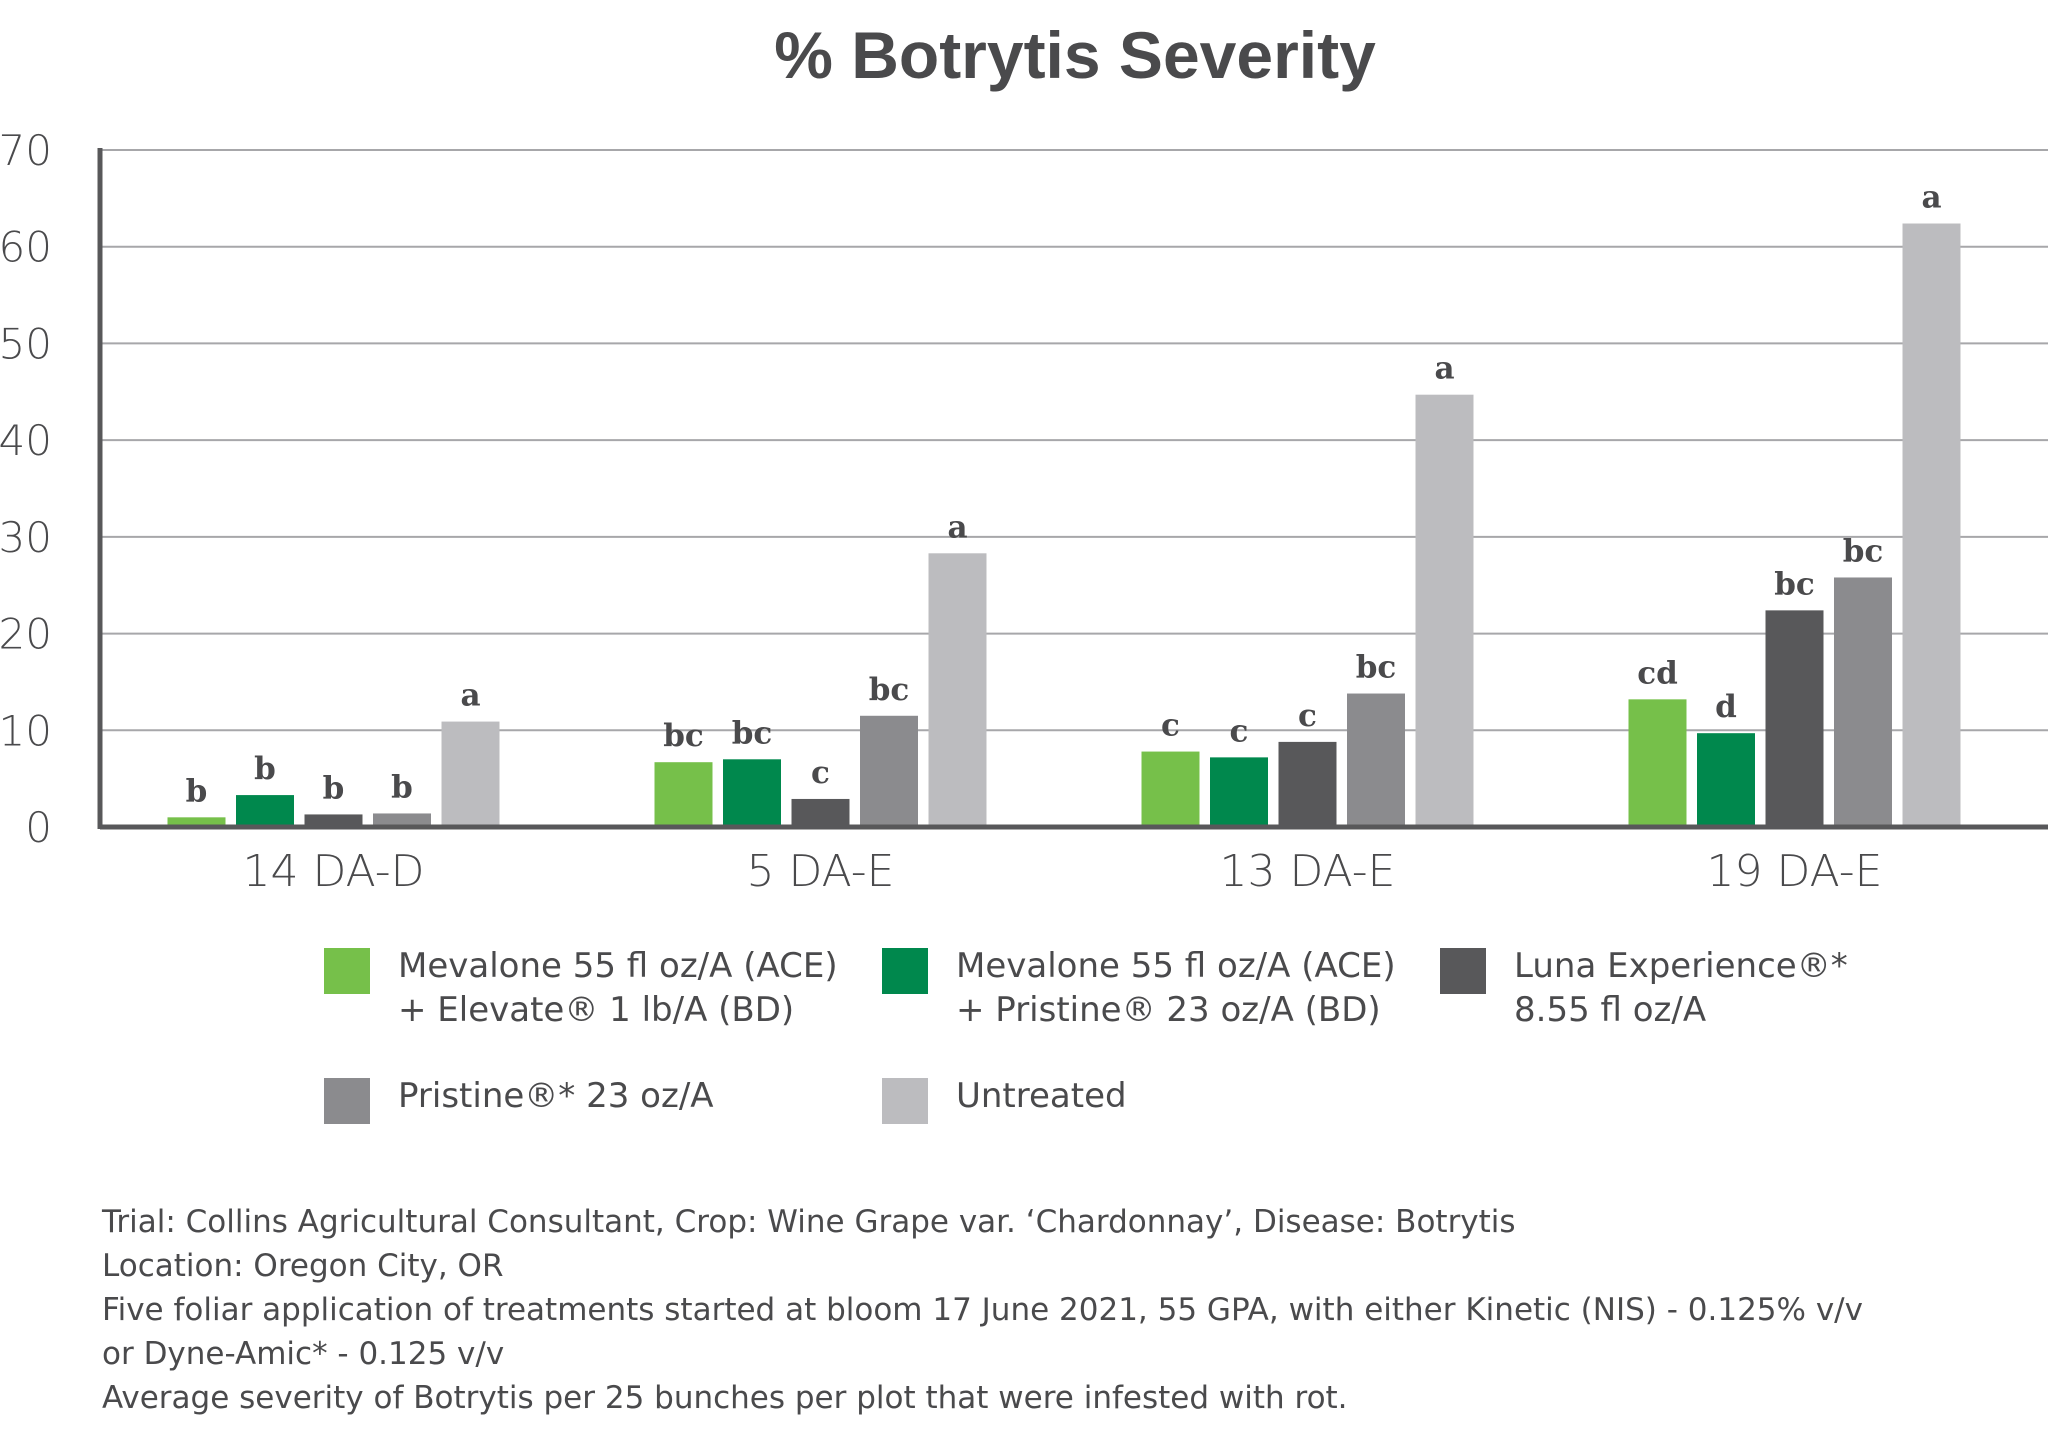  What do you see at coordinates (26, 343) in the screenshot?
I see `y-tick-label: 50` at bounding box center [26, 343].